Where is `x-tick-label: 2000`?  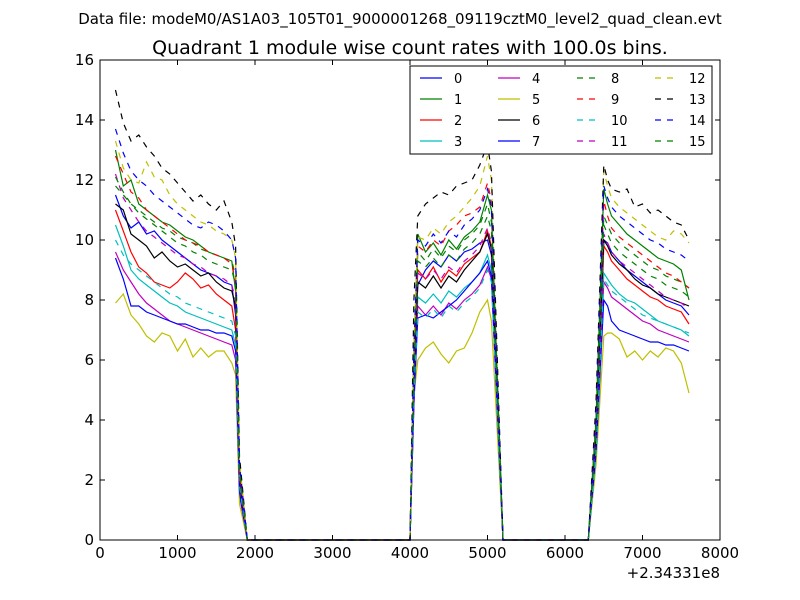
x-tick-label: 2000 is located at coordinates (255, 553).